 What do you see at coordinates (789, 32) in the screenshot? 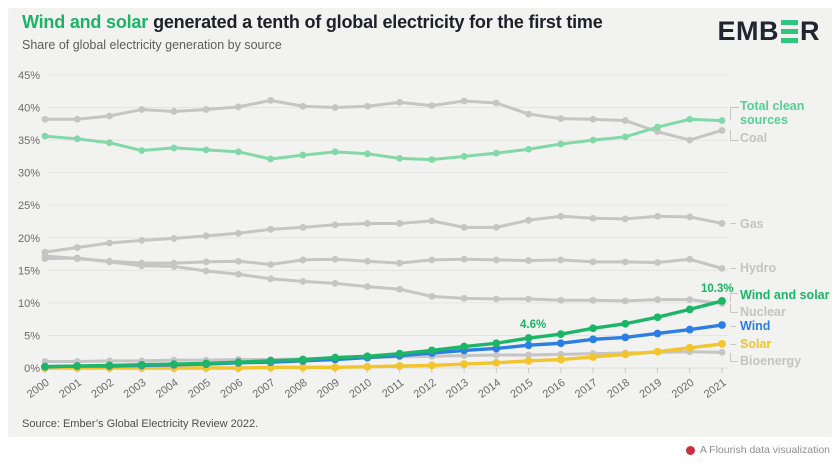
I see `ember-logo-green-e-icon` at bounding box center [789, 32].